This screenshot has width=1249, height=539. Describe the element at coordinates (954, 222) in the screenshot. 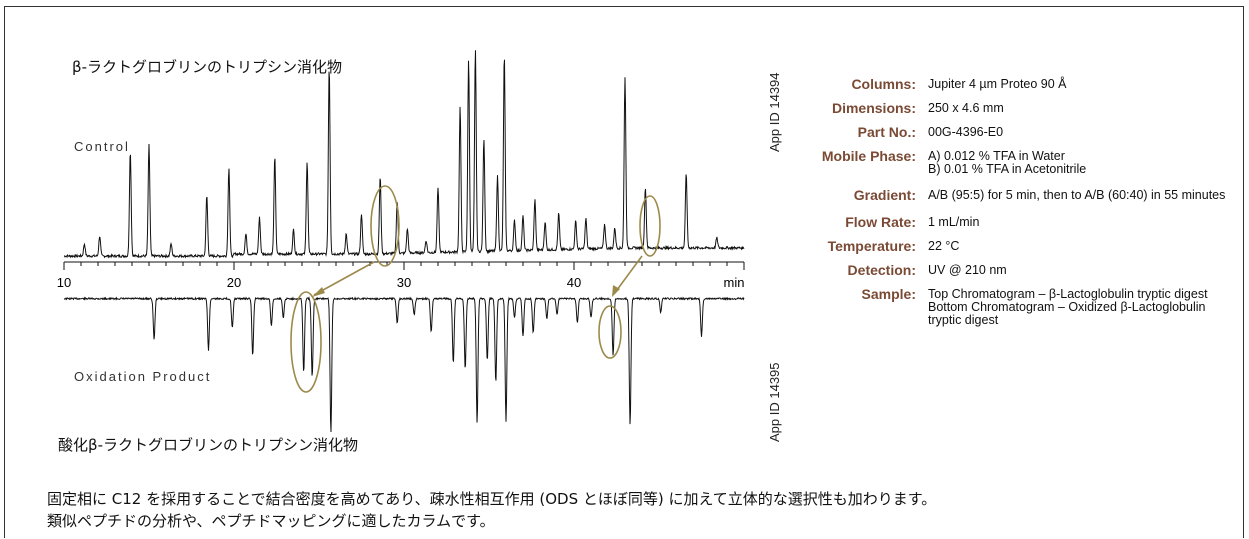

I see `condition-value: 1 mL/min` at that location.